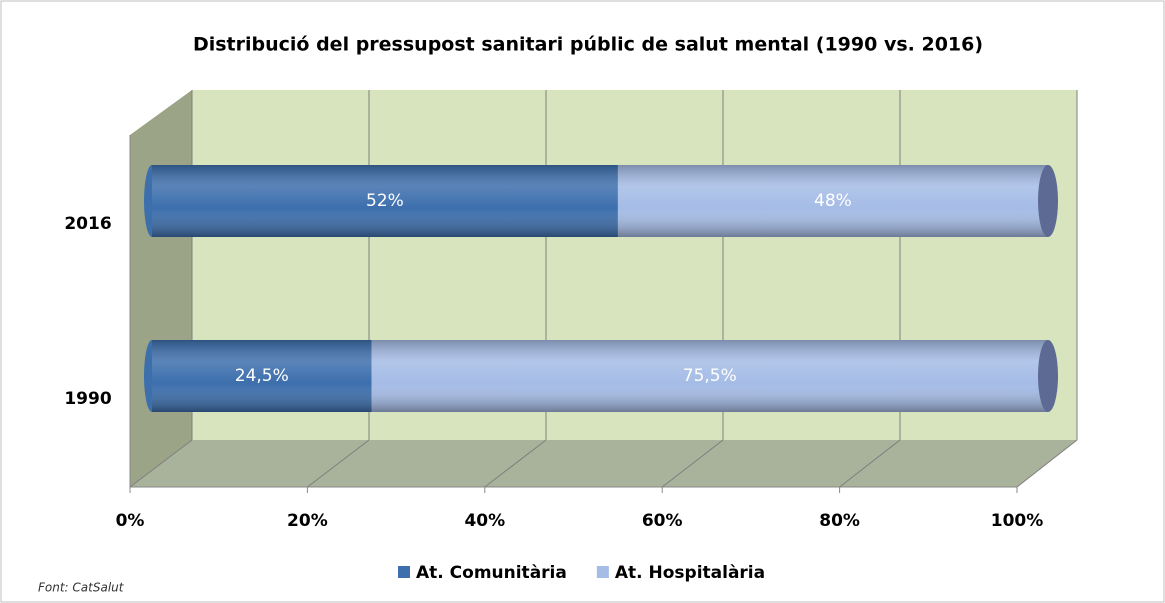 This screenshot has height=603, width=1165. Describe the element at coordinates (484, 521) in the screenshot. I see `x-tick-label: 40%` at that location.